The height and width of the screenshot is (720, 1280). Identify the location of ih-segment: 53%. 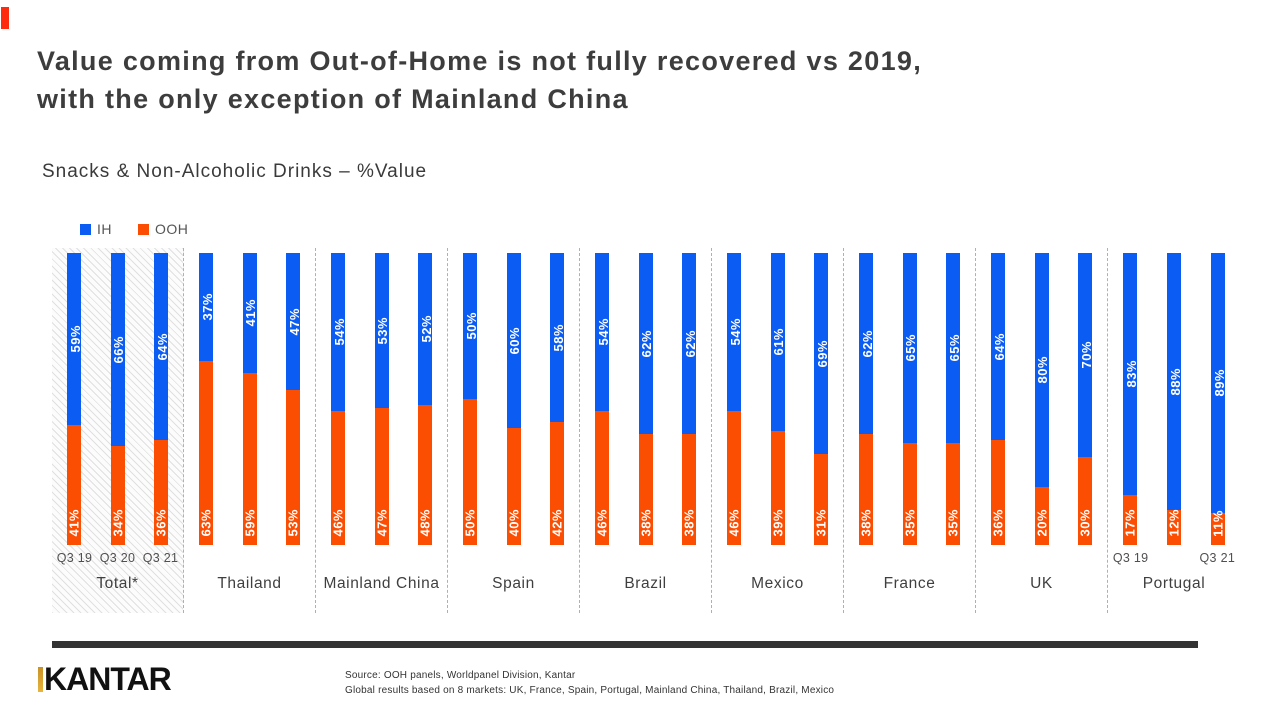
(382, 330).